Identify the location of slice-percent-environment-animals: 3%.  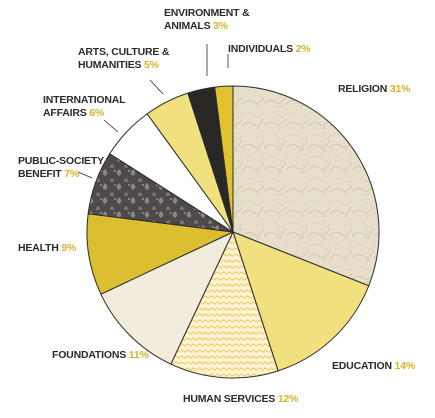
(219, 26).